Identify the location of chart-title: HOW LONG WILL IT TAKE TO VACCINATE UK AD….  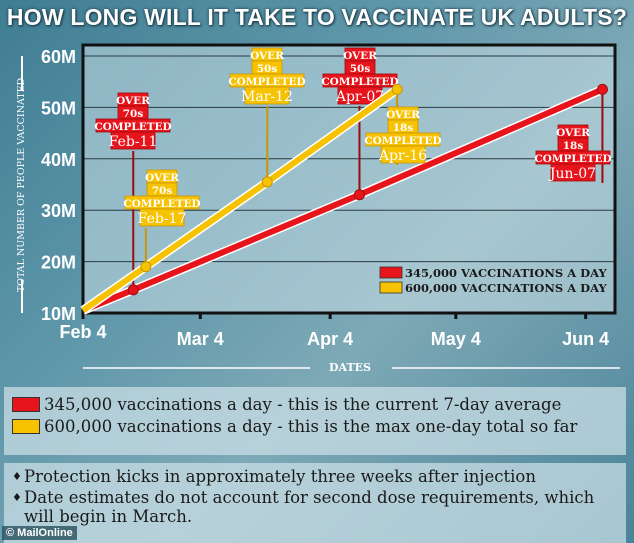
(317, 17).